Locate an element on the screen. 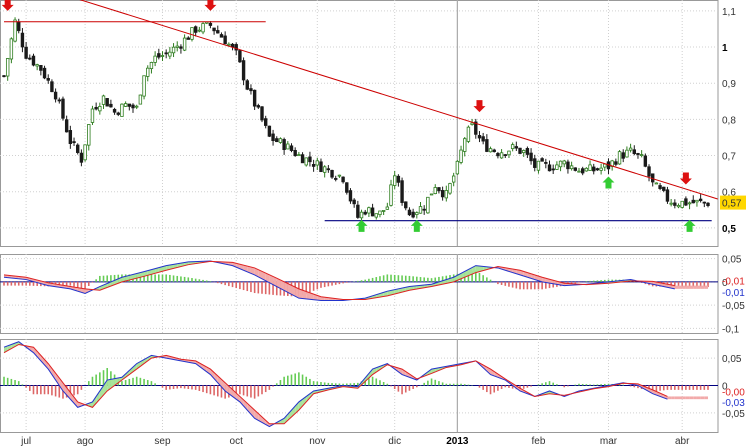 This screenshot has height=447, width=746. last-price-tag is located at coordinates (733, 202).